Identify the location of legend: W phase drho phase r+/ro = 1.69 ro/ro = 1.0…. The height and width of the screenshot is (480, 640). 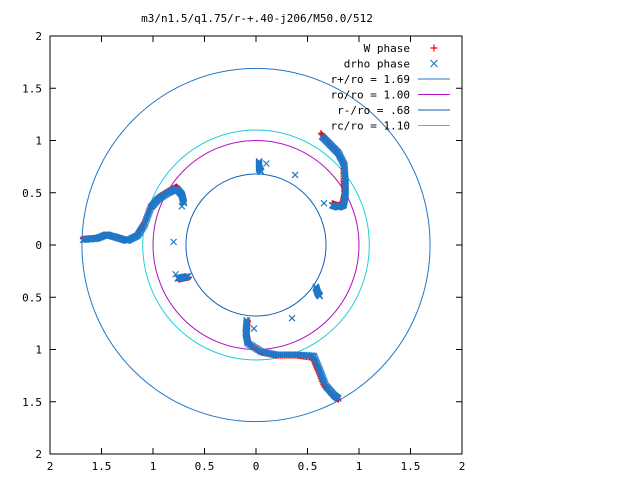
(390, 87).